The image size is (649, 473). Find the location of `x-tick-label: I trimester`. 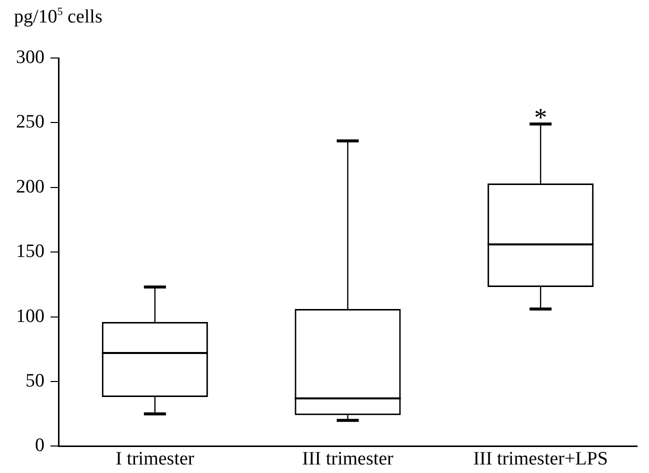

x-tick-label: I trimester is located at coordinates (155, 459).